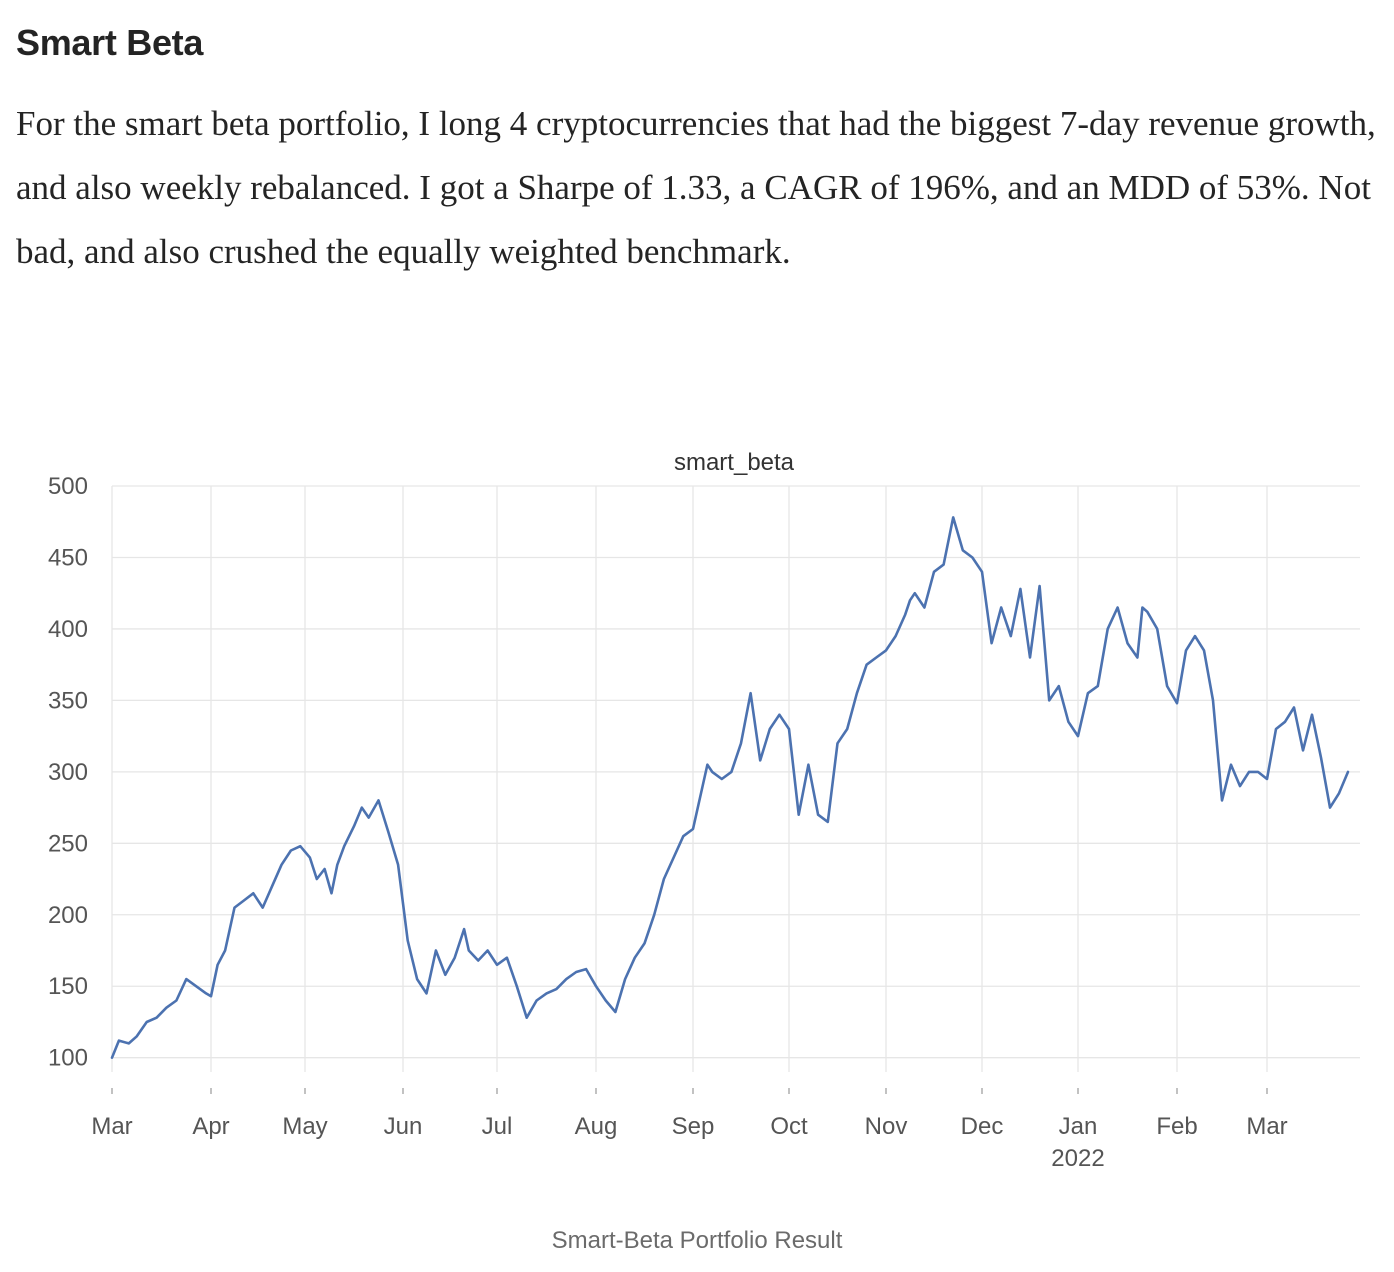  I want to click on x-tick-label: Sep, so click(693, 1126).